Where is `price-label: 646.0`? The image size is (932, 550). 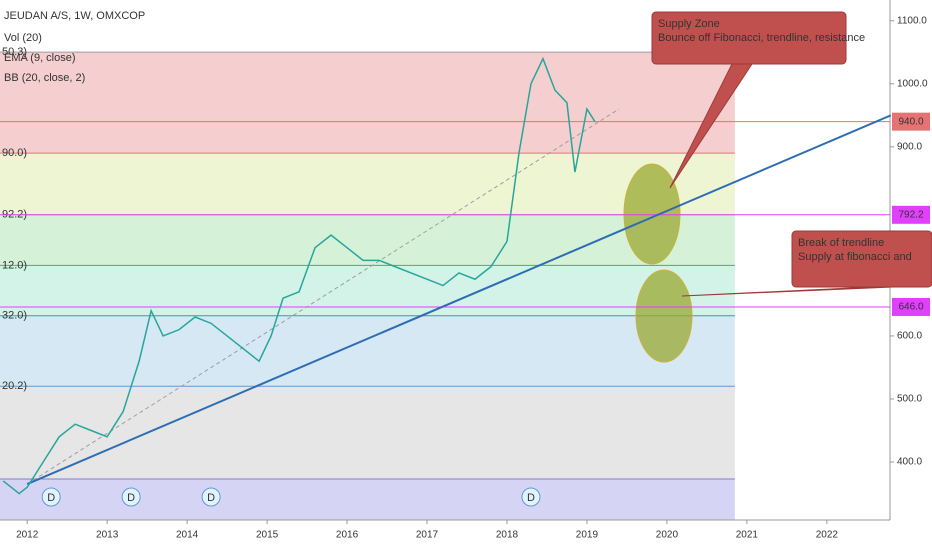
price-label: 646.0 is located at coordinates (910, 307).